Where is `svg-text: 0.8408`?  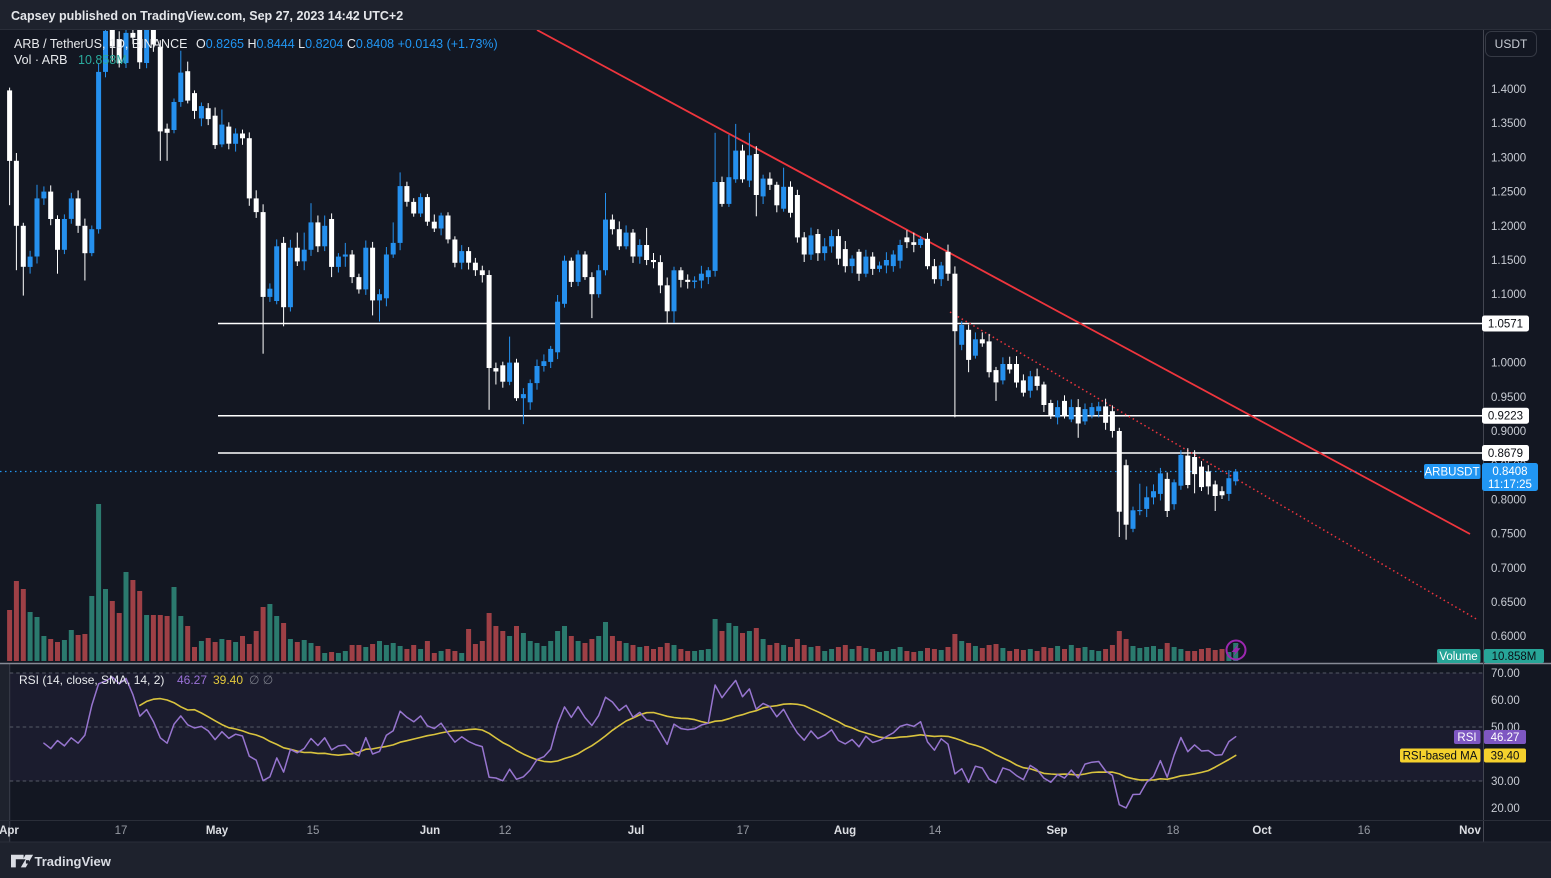
svg-text: 0.8408 is located at coordinates (1509, 472).